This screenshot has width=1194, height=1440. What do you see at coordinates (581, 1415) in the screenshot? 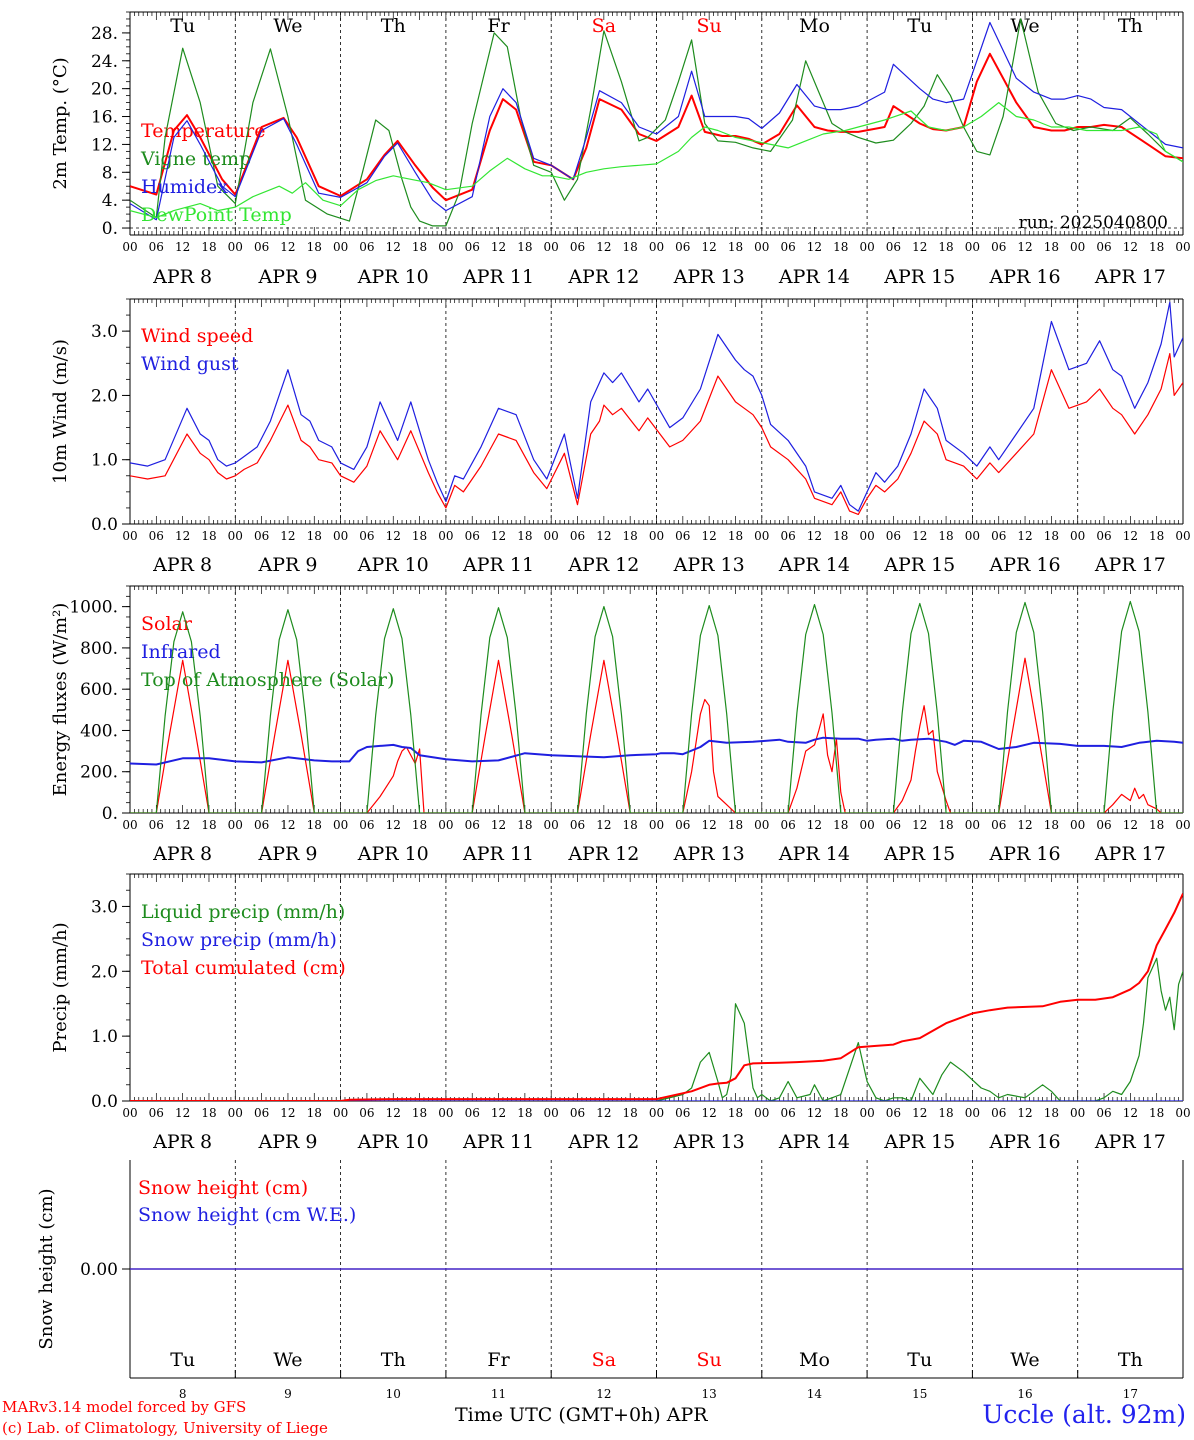
I see `x-axis-title: Time UTC (GMT+0h) APR` at bounding box center [581, 1415].